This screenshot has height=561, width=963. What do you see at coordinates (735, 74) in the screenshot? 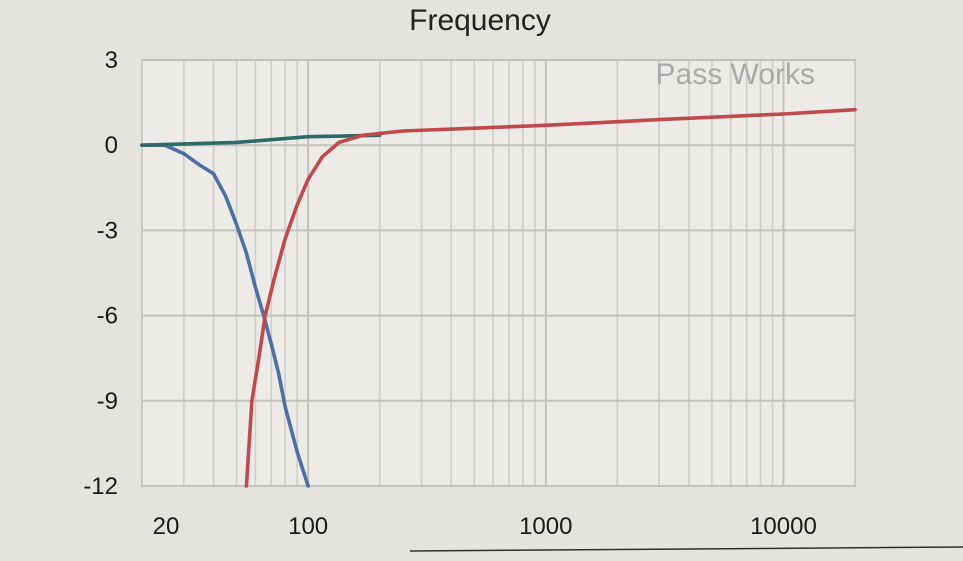
I see `pass-works-annotation: Pass Works` at bounding box center [735, 74].